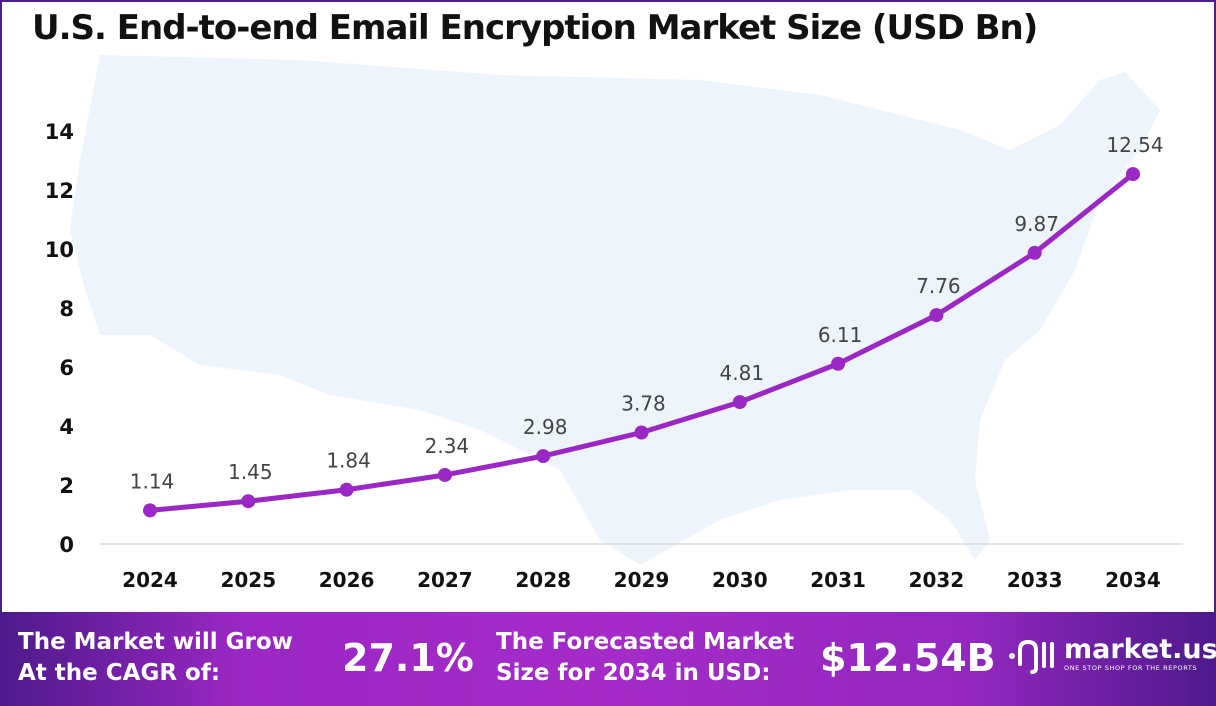 Image resolution: width=1216 pixels, height=706 pixels. Describe the element at coordinates (59, 191) in the screenshot. I see `y-tick-label: 12` at that location.